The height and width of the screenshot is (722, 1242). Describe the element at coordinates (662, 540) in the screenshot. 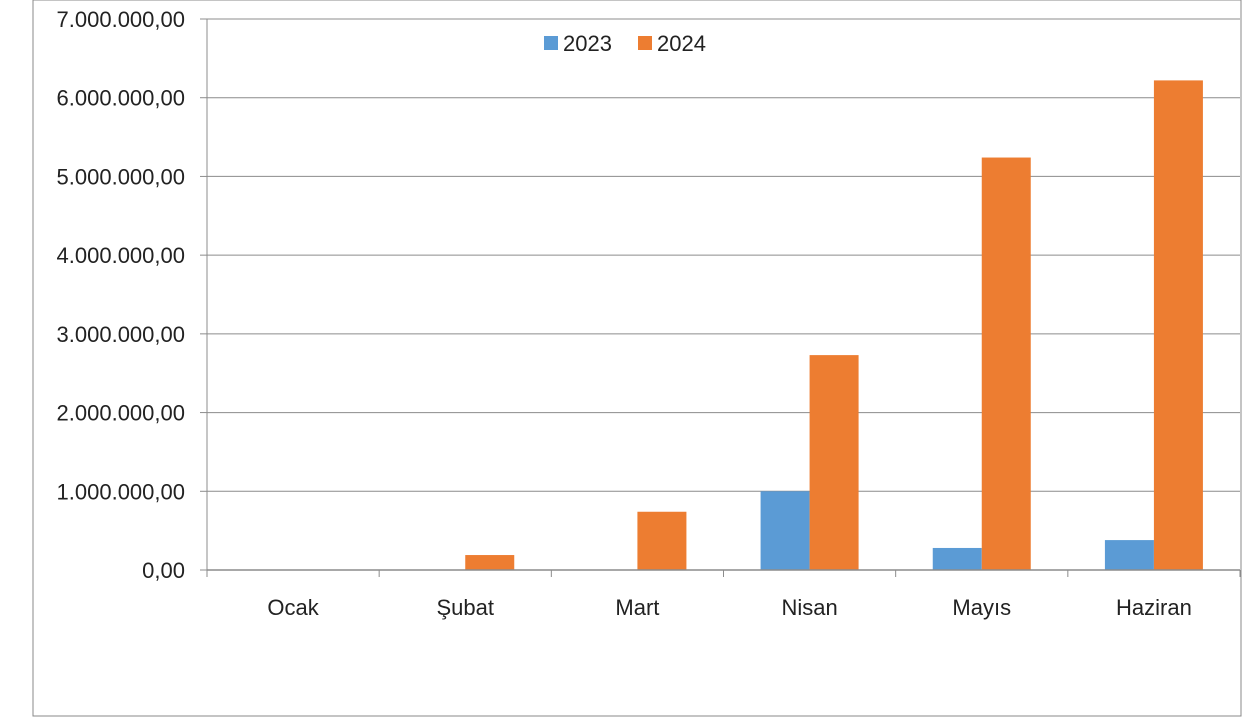

I see `bar-2024-Mart` at that location.